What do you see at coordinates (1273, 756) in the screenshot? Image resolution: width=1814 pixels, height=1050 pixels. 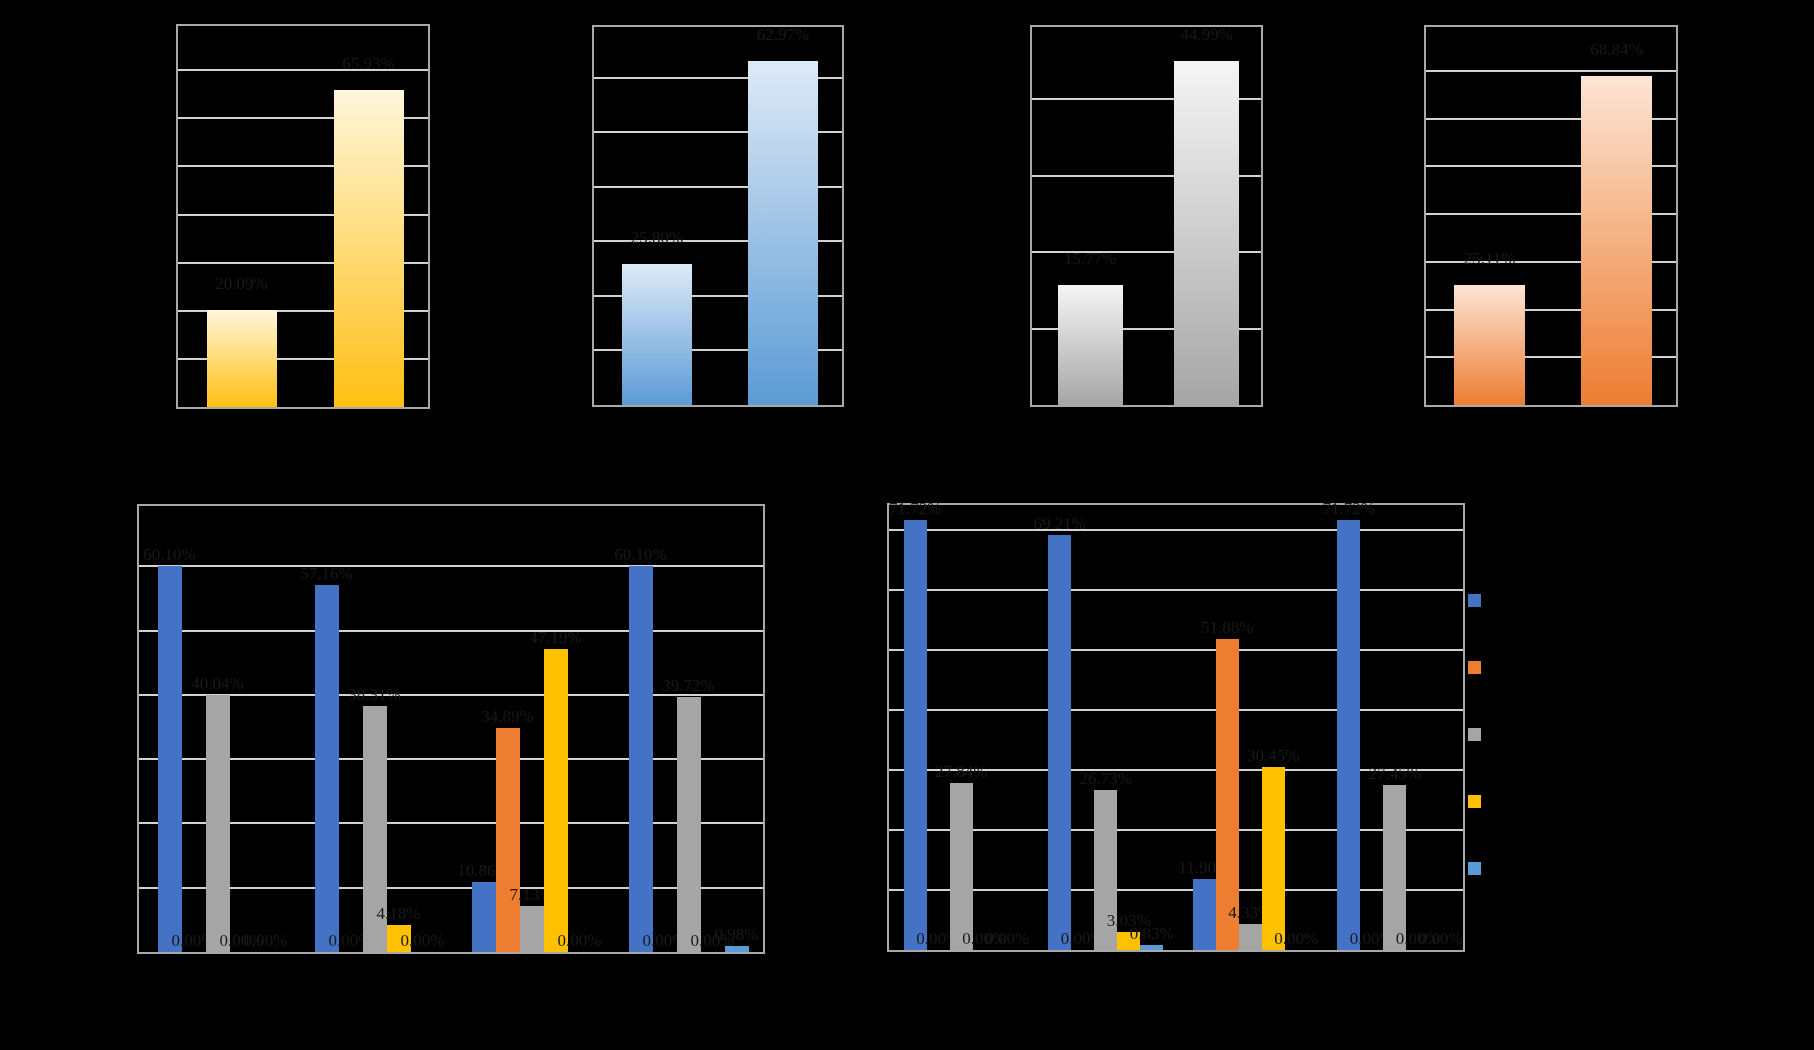 I see `data-label: 30.45%` at bounding box center [1273, 756].